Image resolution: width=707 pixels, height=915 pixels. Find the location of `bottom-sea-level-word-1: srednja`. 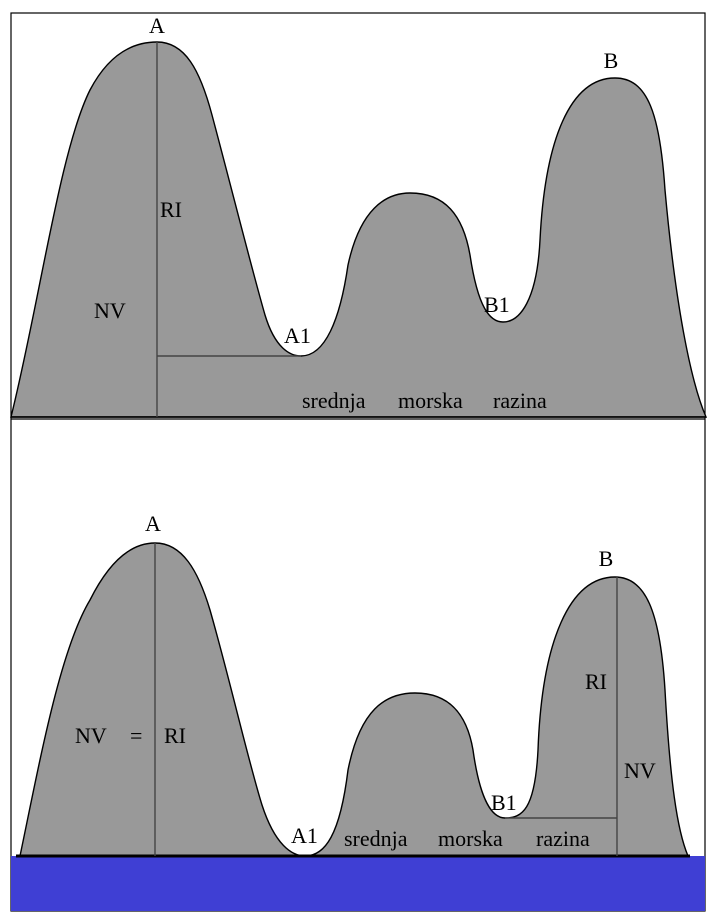

bottom-sea-level-word-1: srednja is located at coordinates (376, 838).